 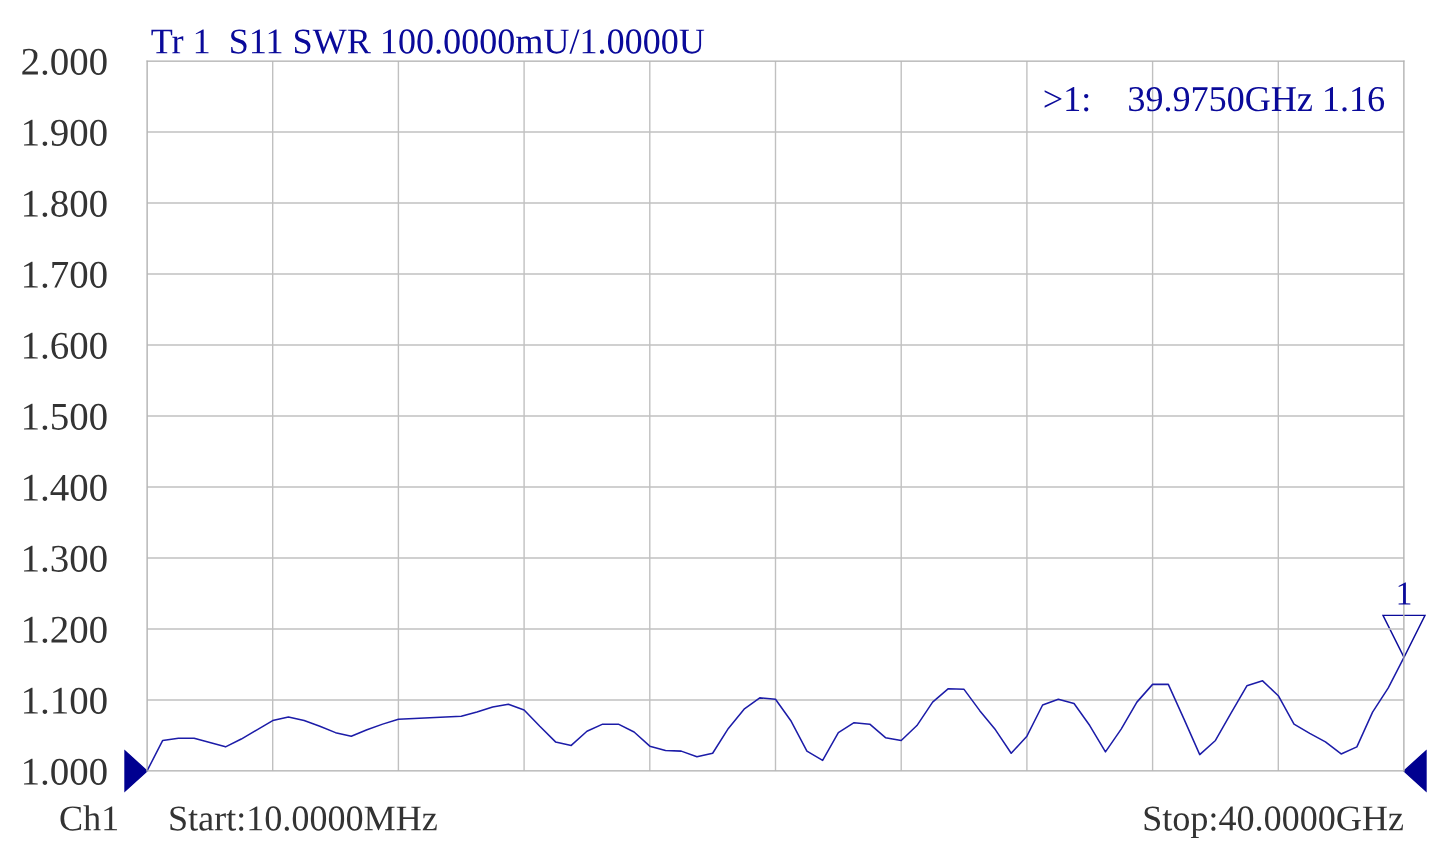 What do you see at coordinates (64, 62) in the screenshot?
I see `y-tick-label: 2.000` at bounding box center [64, 62].